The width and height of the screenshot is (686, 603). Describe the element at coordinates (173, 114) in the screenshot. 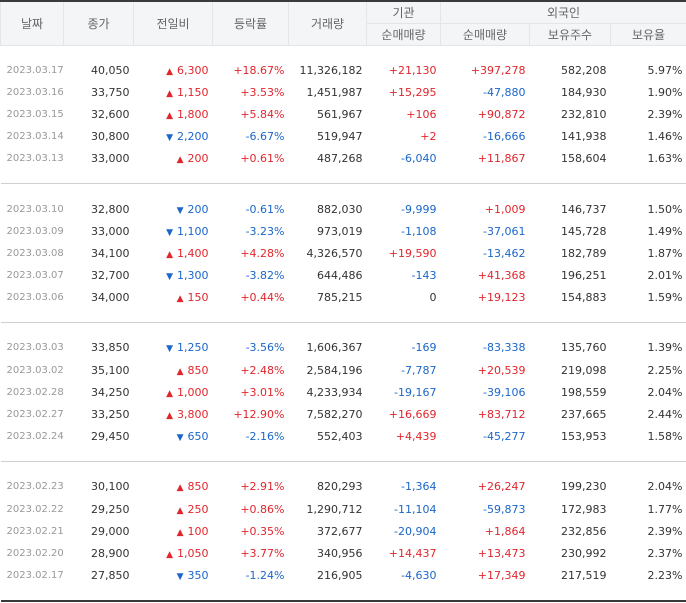

I see `cell-change: ▲1,800` at that location.